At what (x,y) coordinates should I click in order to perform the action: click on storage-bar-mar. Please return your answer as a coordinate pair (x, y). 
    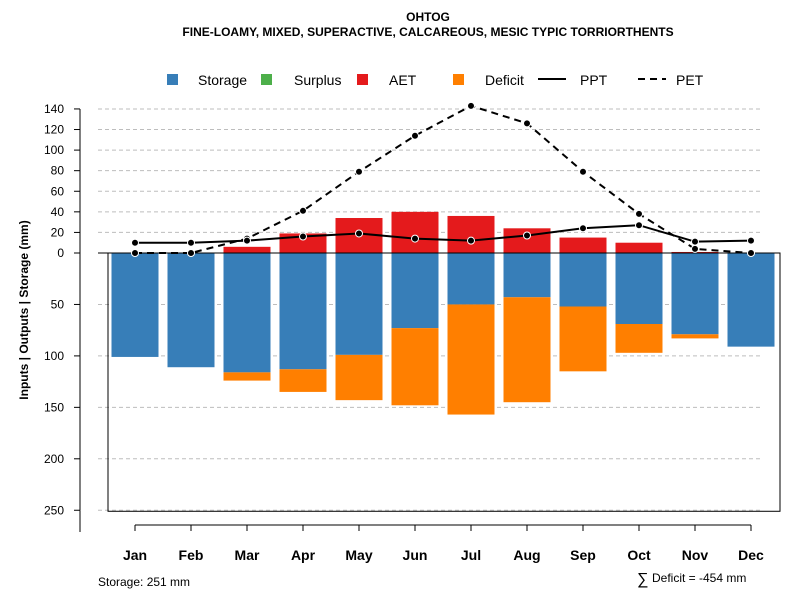
    Looking at the image, I should click on (247, 313).